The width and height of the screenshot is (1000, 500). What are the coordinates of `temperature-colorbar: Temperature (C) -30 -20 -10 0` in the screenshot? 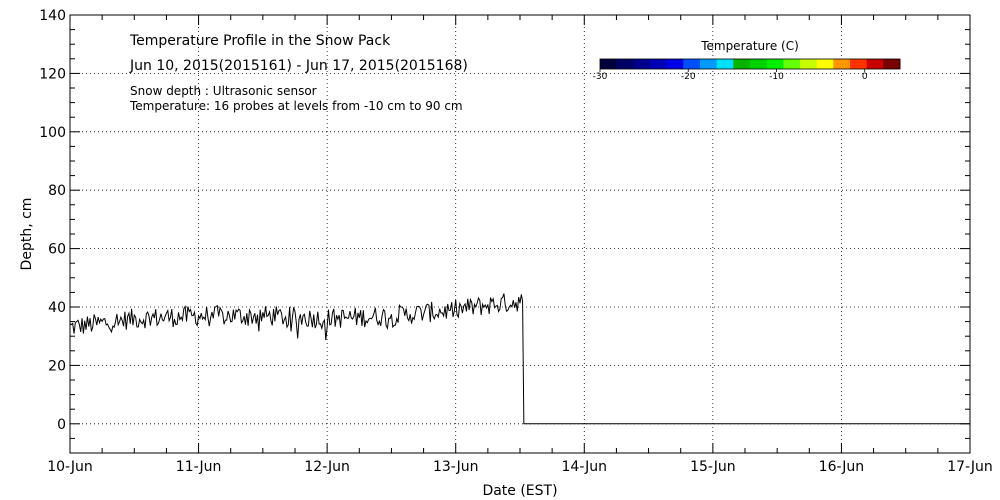 It's located at (747, 60).